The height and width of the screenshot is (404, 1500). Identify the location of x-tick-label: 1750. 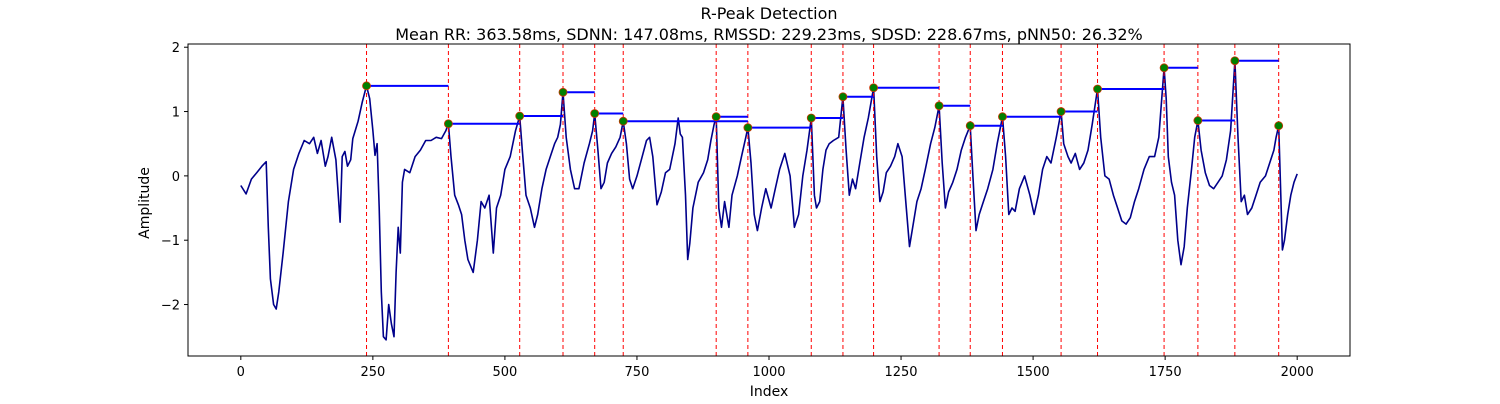
(1165, 372).